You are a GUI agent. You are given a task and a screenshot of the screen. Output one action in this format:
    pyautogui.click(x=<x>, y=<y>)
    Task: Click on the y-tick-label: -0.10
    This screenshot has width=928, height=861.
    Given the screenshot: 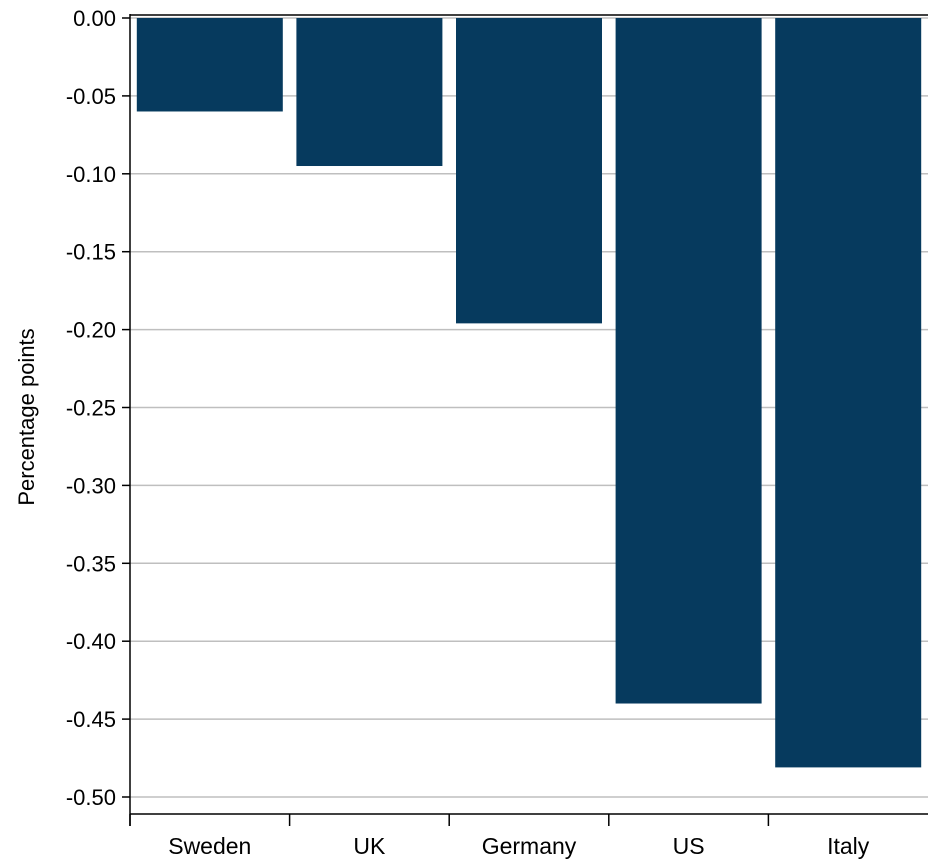 What is the action you would take?
    pyautogui.click(x=91, y=174)
    